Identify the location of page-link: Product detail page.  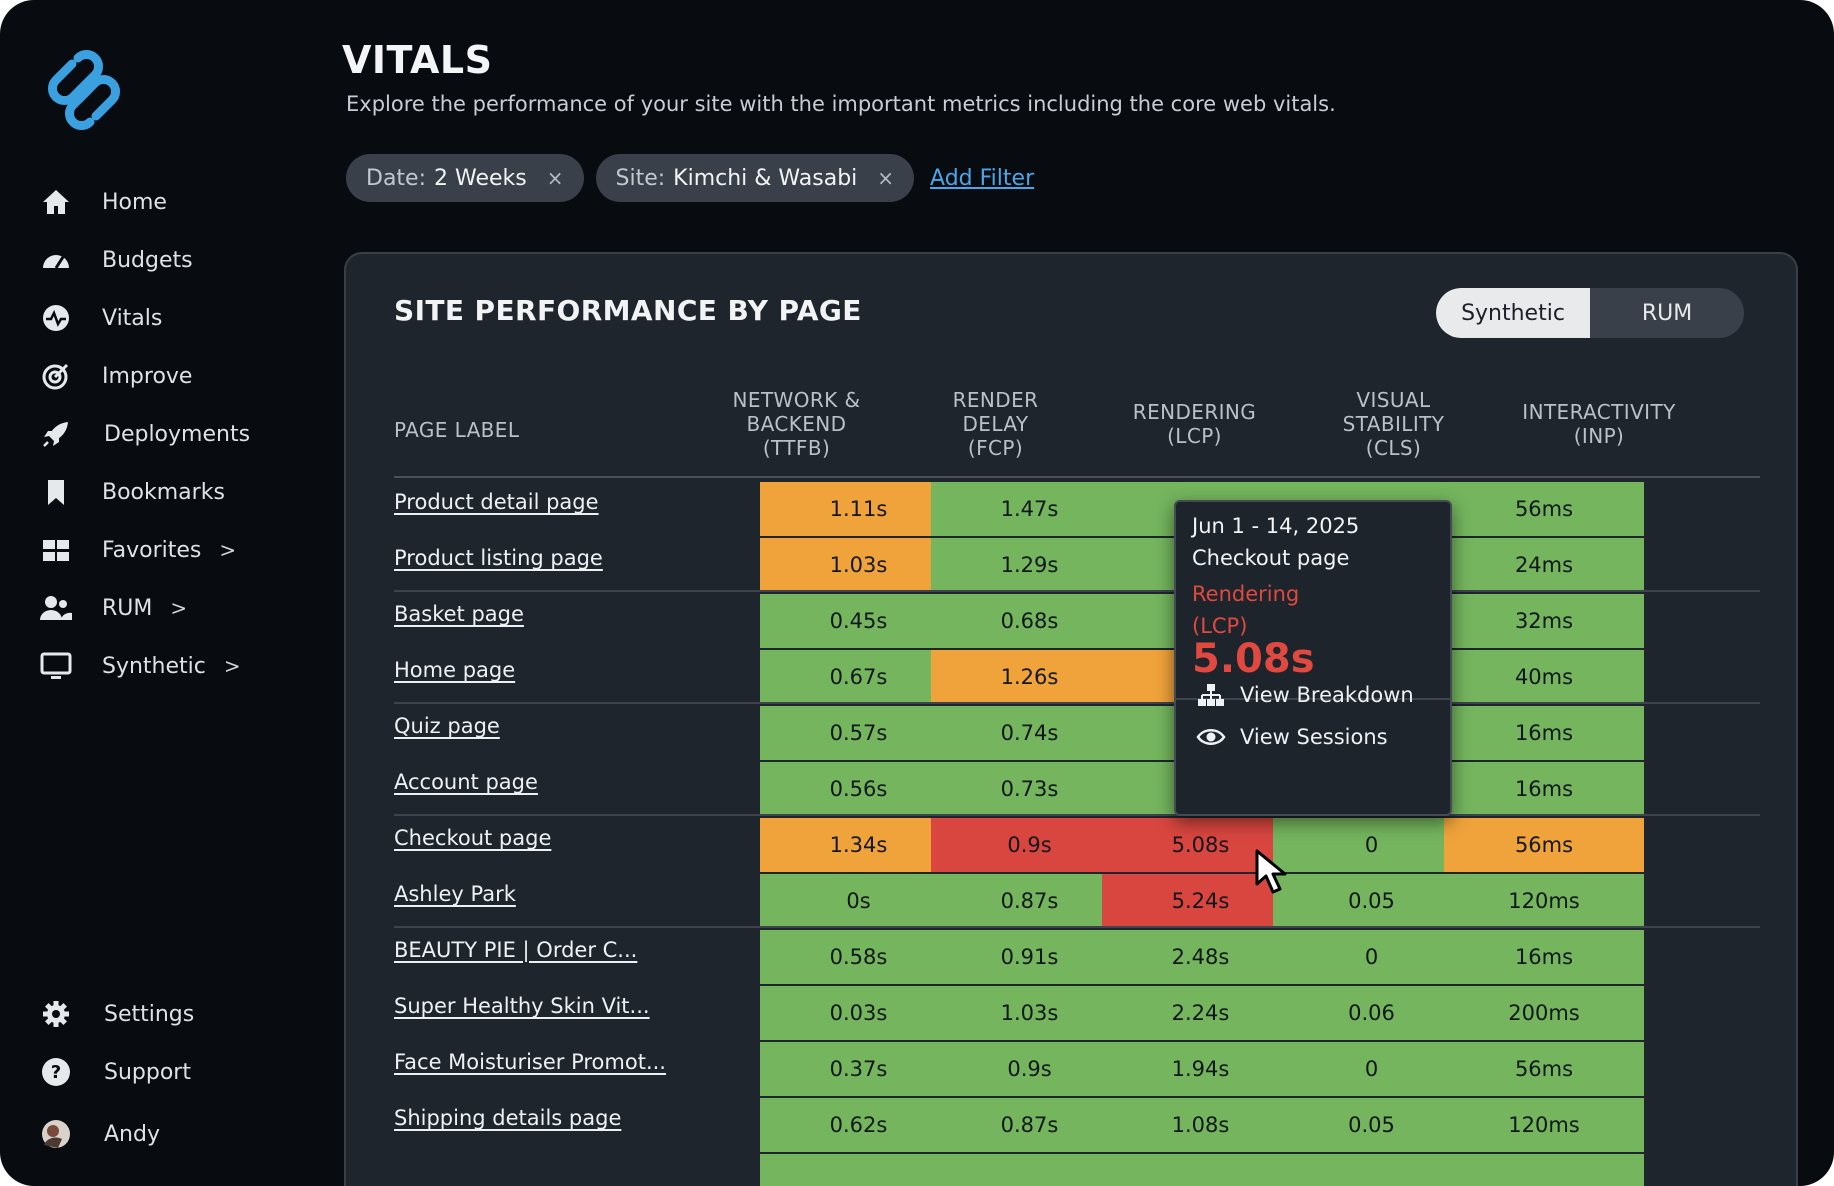
(496, 502).